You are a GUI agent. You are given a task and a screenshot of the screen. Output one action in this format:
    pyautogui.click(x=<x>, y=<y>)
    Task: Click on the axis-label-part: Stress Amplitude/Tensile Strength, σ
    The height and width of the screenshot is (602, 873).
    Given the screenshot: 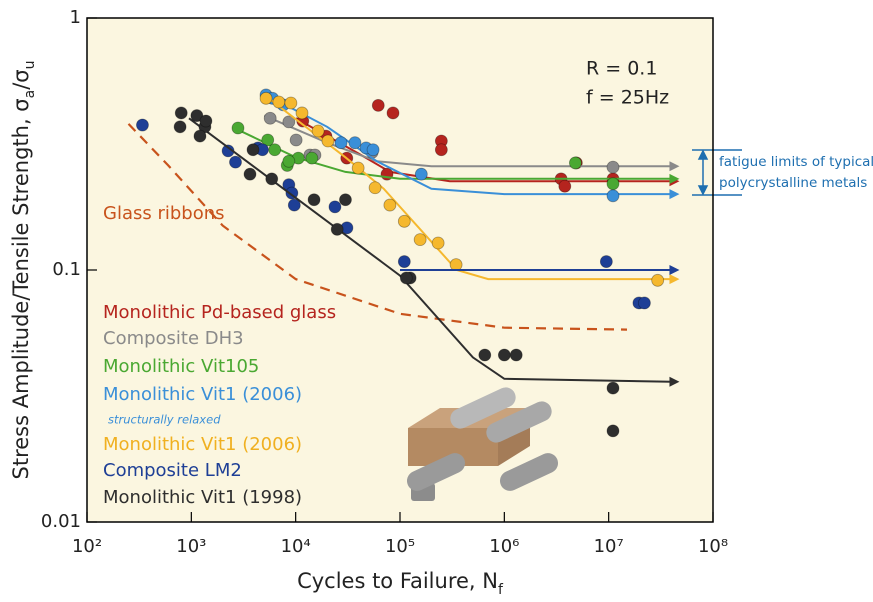 What is the action you would take?
    pyautogui.click(x=21, y=288)
    